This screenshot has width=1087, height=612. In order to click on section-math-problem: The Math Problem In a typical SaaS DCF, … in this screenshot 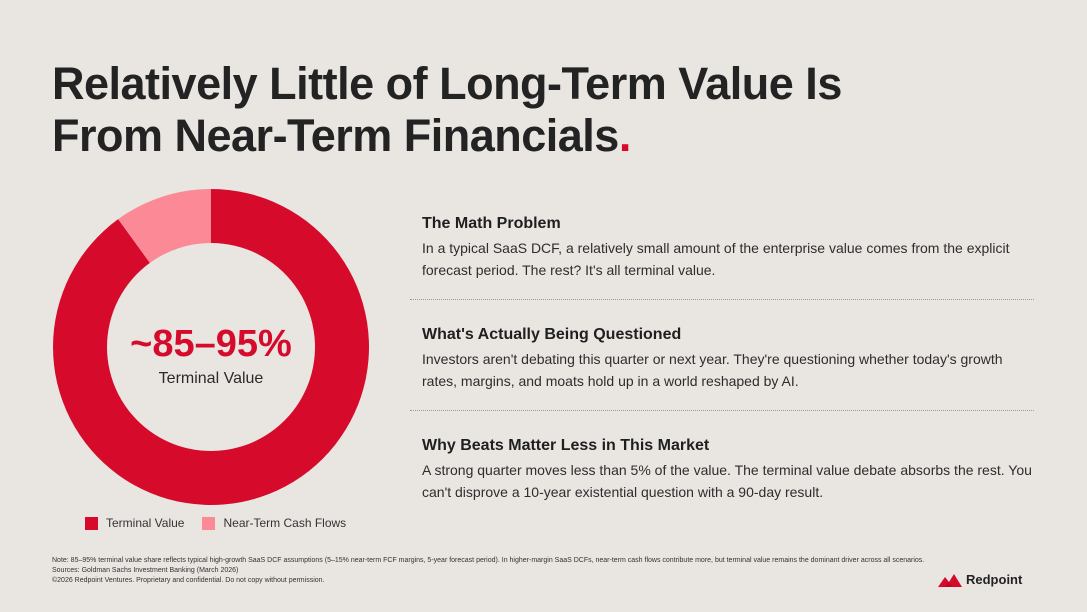, I will do `click(728, 248)`.